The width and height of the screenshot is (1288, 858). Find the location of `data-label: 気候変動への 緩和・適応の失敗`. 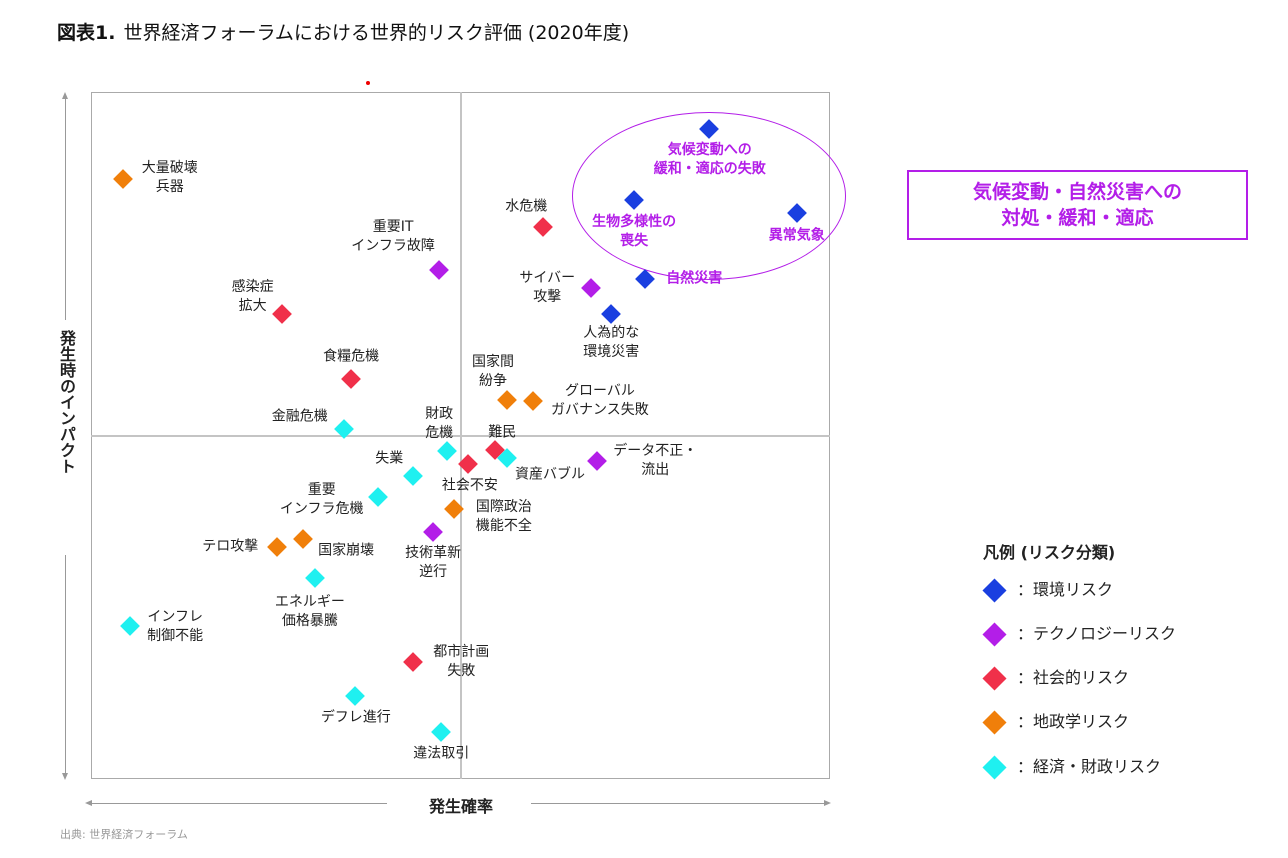

data-label: 気候変動への 緩和・適応の失敗 is located at coordinates (709, 160).